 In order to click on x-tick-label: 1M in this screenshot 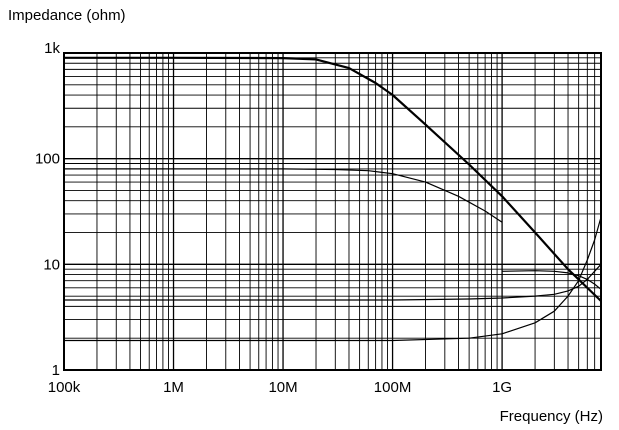, I will do `click(173, 387)`.